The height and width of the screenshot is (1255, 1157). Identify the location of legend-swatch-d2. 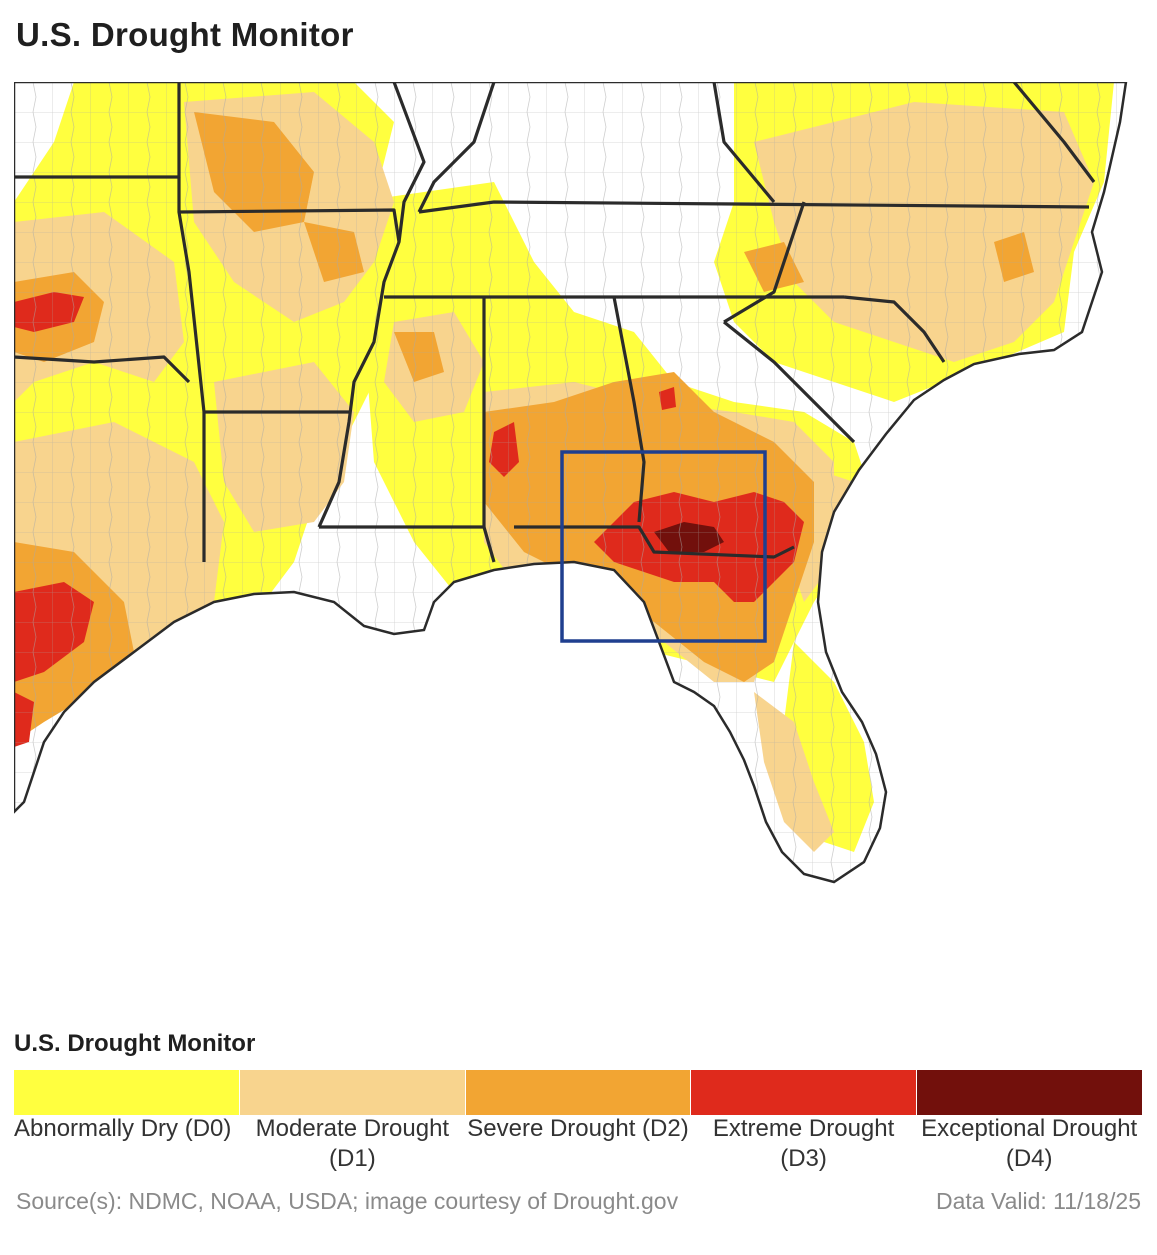
(578, 1092).